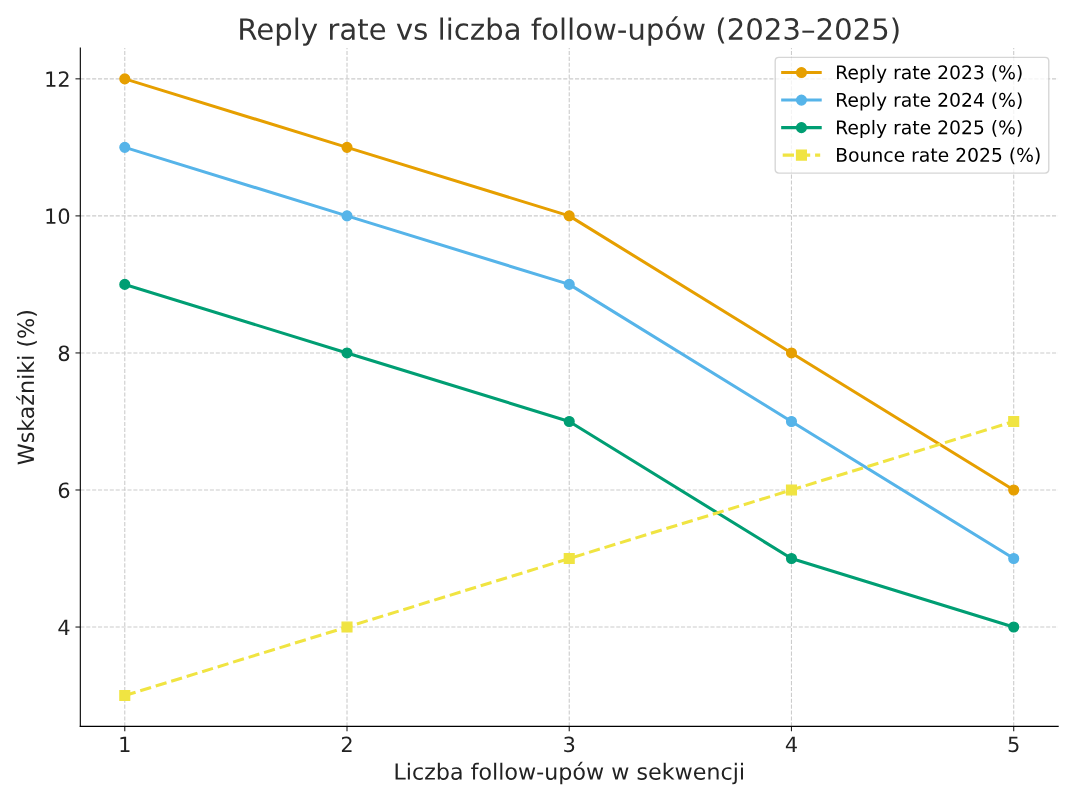  I want to click on y-tick-label: 10, so click(58, 216).